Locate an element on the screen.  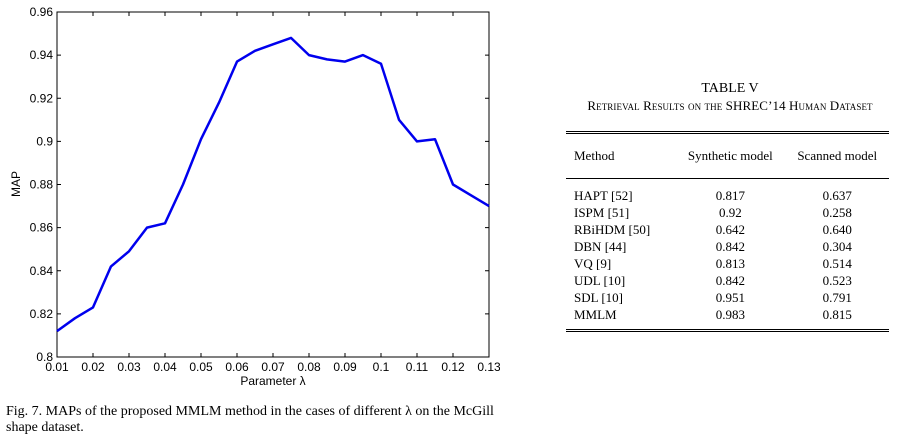
y-tick-label: 0.84 is located at coordinates (42, 271).